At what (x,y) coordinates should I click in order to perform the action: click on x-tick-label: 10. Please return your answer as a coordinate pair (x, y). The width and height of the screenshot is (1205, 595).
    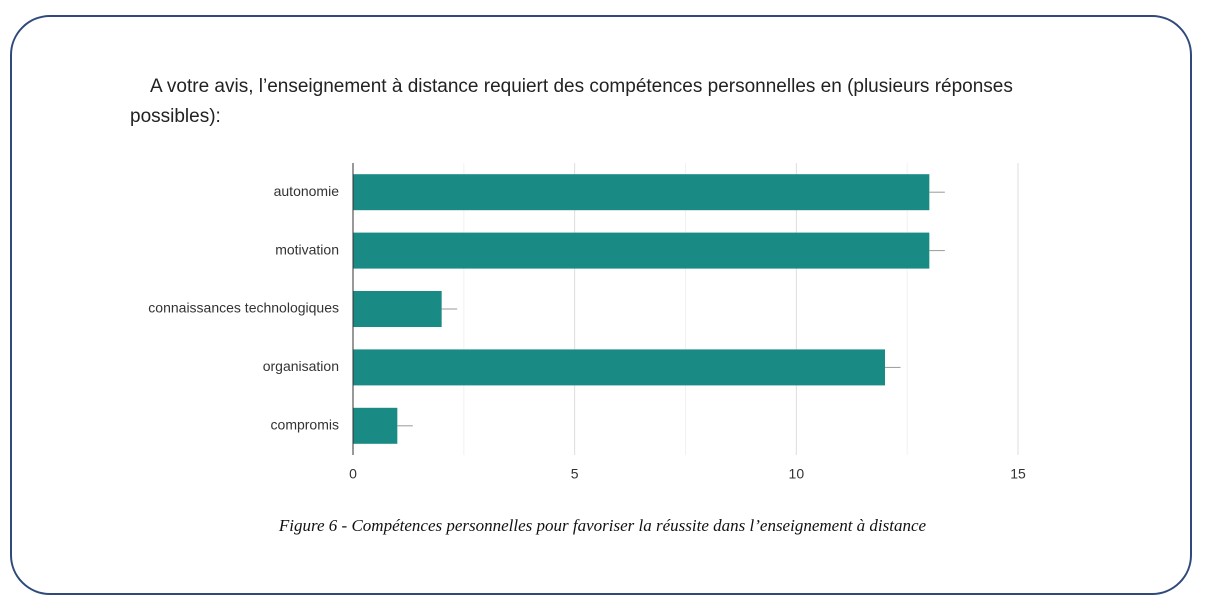
    Looking at the image, I should click on (797, 474).